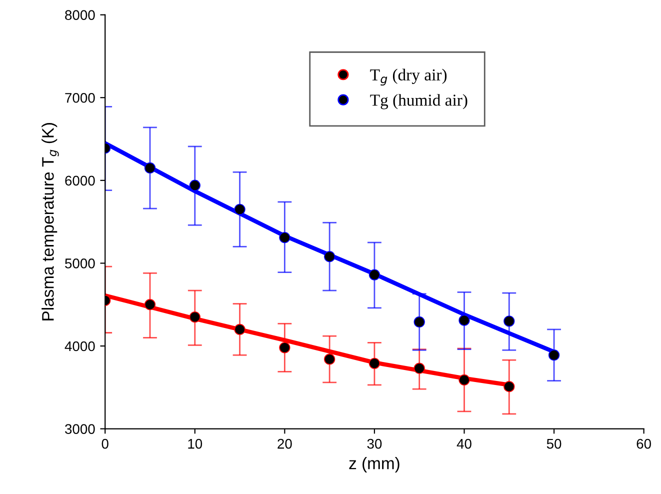  What do you see at coordinates (419, 102) in the screenshot?
I see `legend-label: Tg (humid air)` at bounding box center [419, 102].